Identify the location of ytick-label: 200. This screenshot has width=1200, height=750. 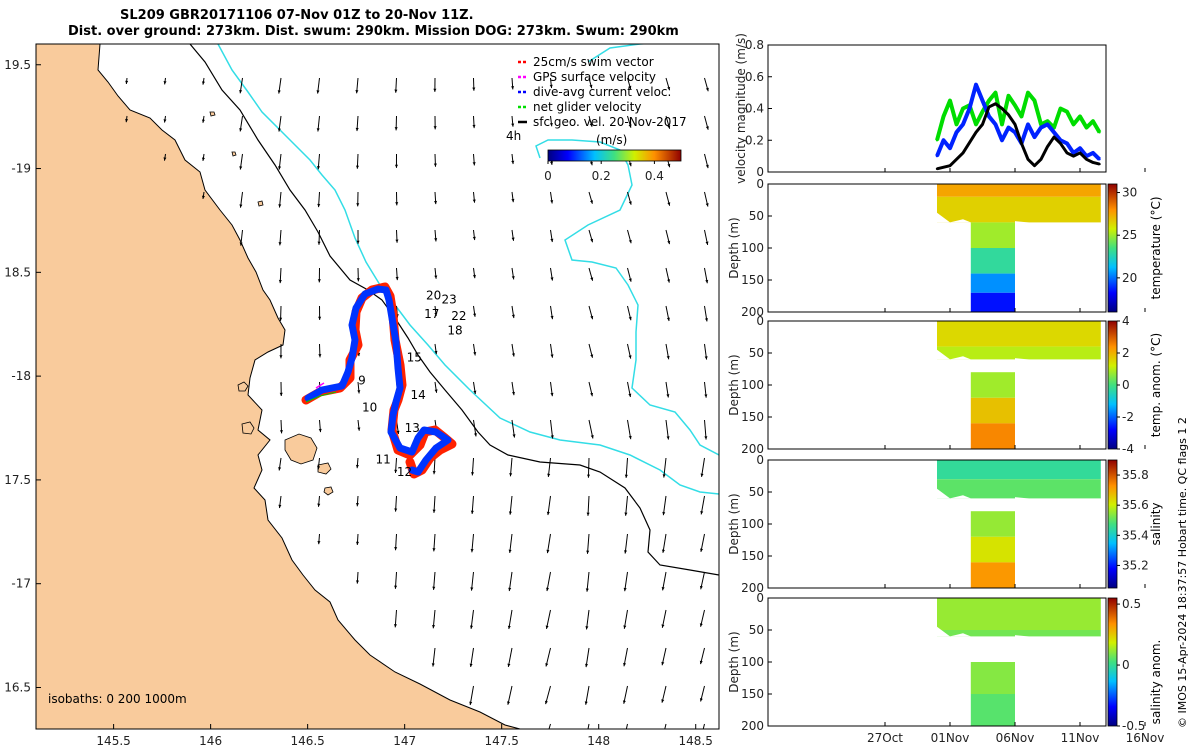
(752, 449).